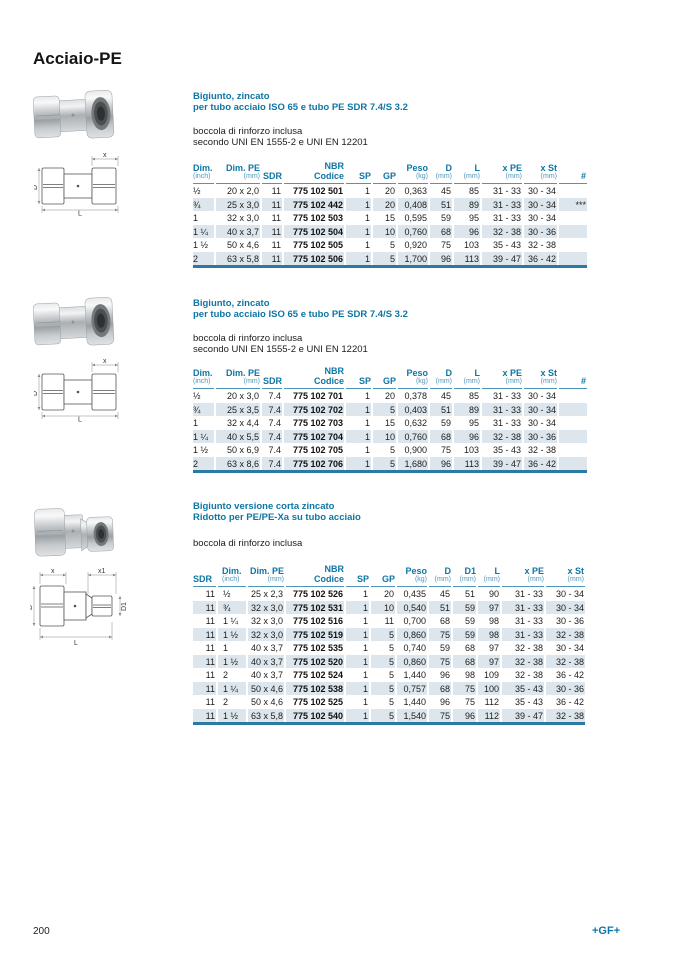 This screenshot has width=678, height=959. What do you see at coordinates (364, 381) in the screenshot?
I see `column-header: SP` at bounding box center [364, 381].